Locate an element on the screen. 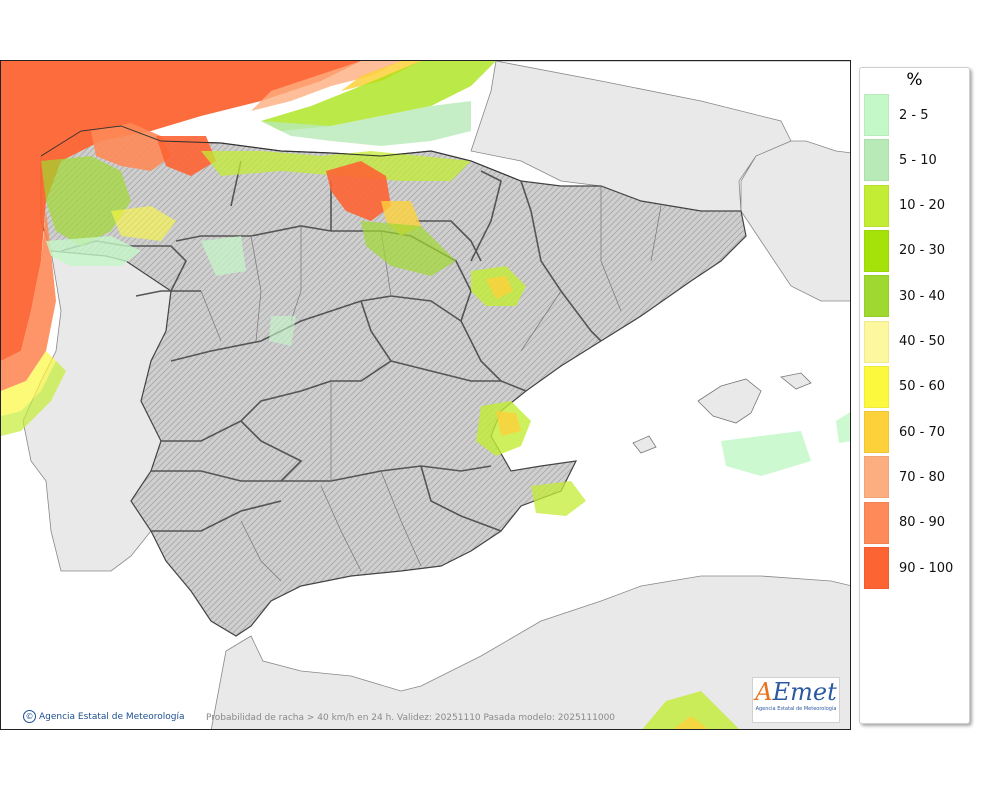 The width and height of the screenshot is (1000, 790). legend-item: 50 - 60 is located at coordinates (905, 386).